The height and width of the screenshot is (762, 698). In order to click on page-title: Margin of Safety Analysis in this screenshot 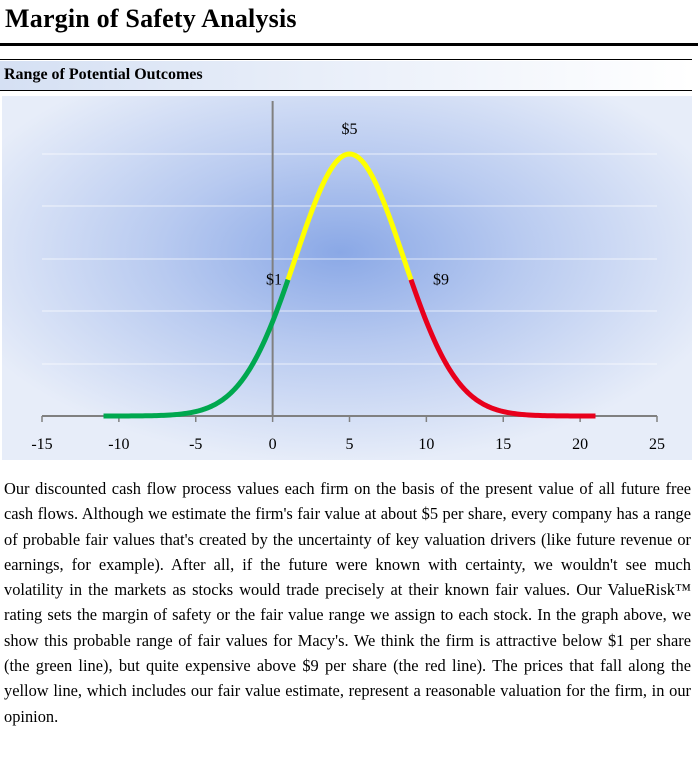, I will do `click(151, 18)`.